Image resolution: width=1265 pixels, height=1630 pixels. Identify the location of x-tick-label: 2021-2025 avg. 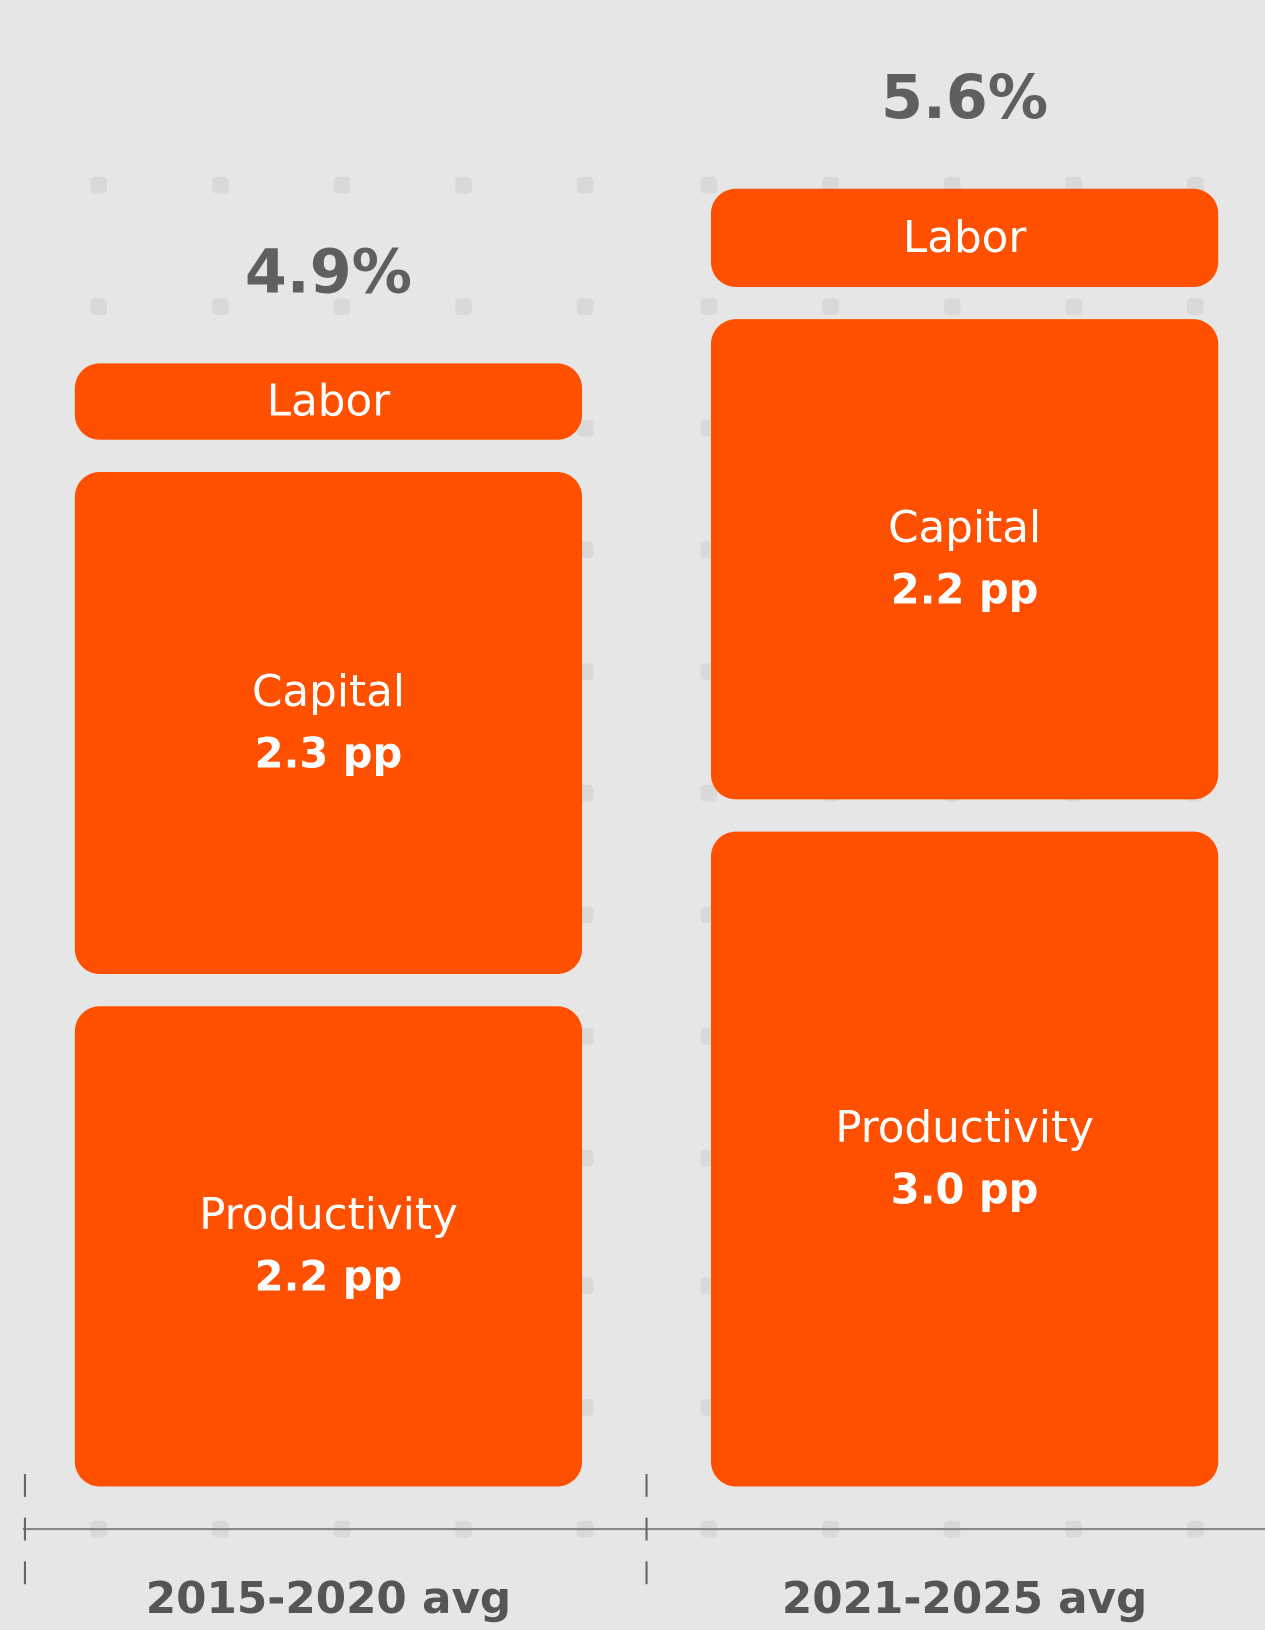
(964, 1598).